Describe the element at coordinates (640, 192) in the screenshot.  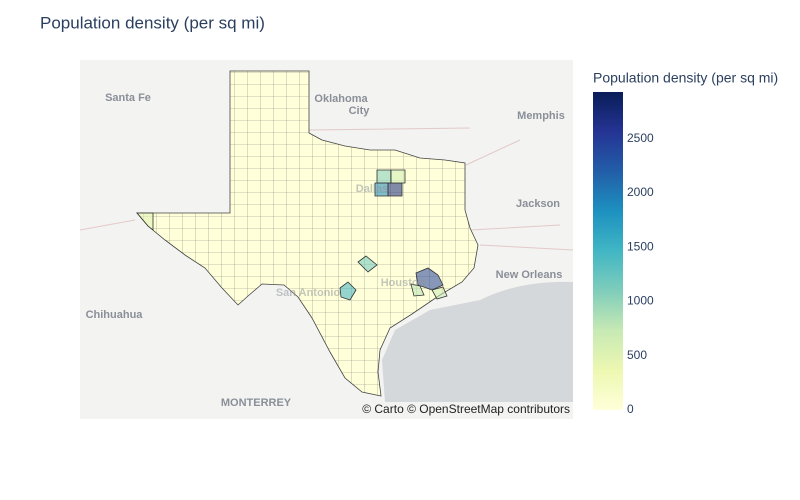
I see `colorbar-tick-label: 2000` at that location.